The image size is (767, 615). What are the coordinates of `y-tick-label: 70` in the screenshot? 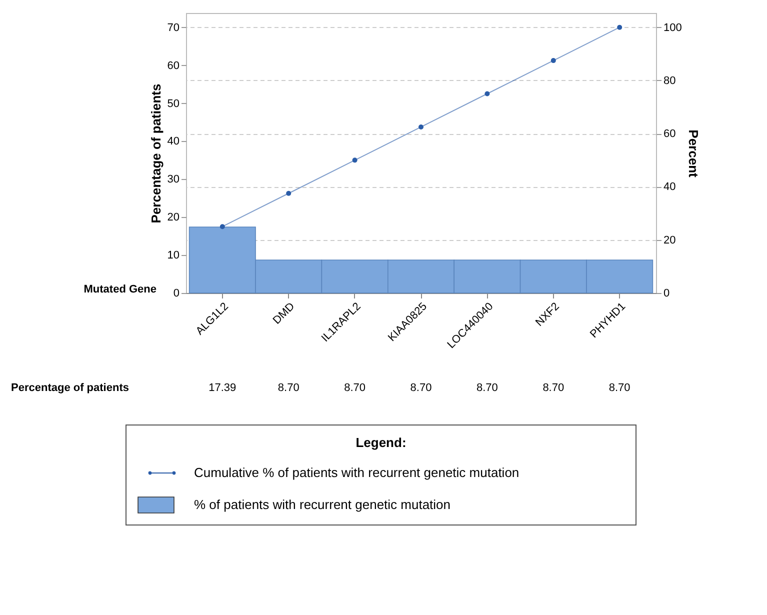 It's located at (173, 28).